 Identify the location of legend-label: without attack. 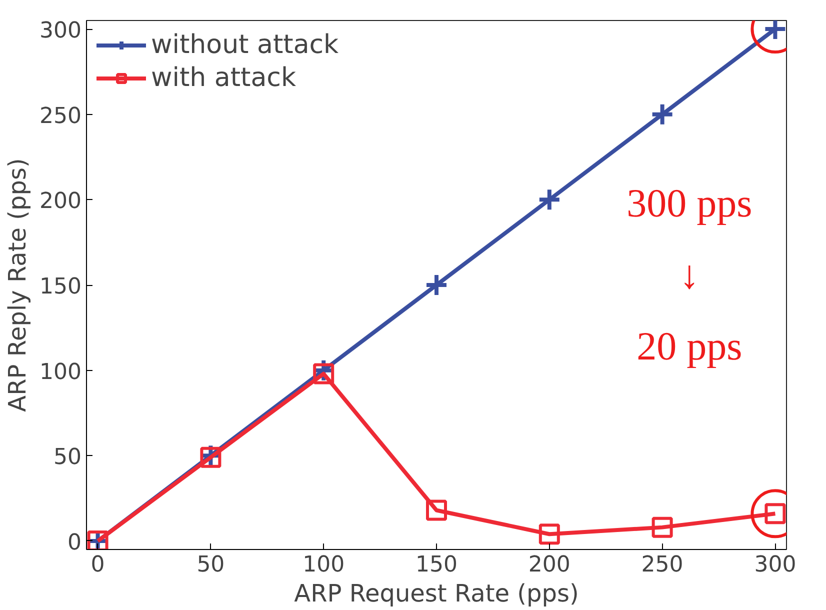
(245, 45).